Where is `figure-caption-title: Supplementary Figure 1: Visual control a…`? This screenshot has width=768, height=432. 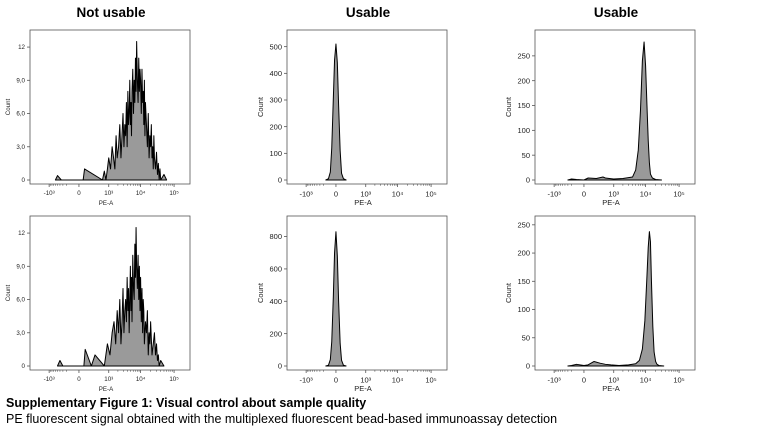 figure-caption-title: Supplementary Figure 1: Visual control a… is located at coordinates (186, 403).